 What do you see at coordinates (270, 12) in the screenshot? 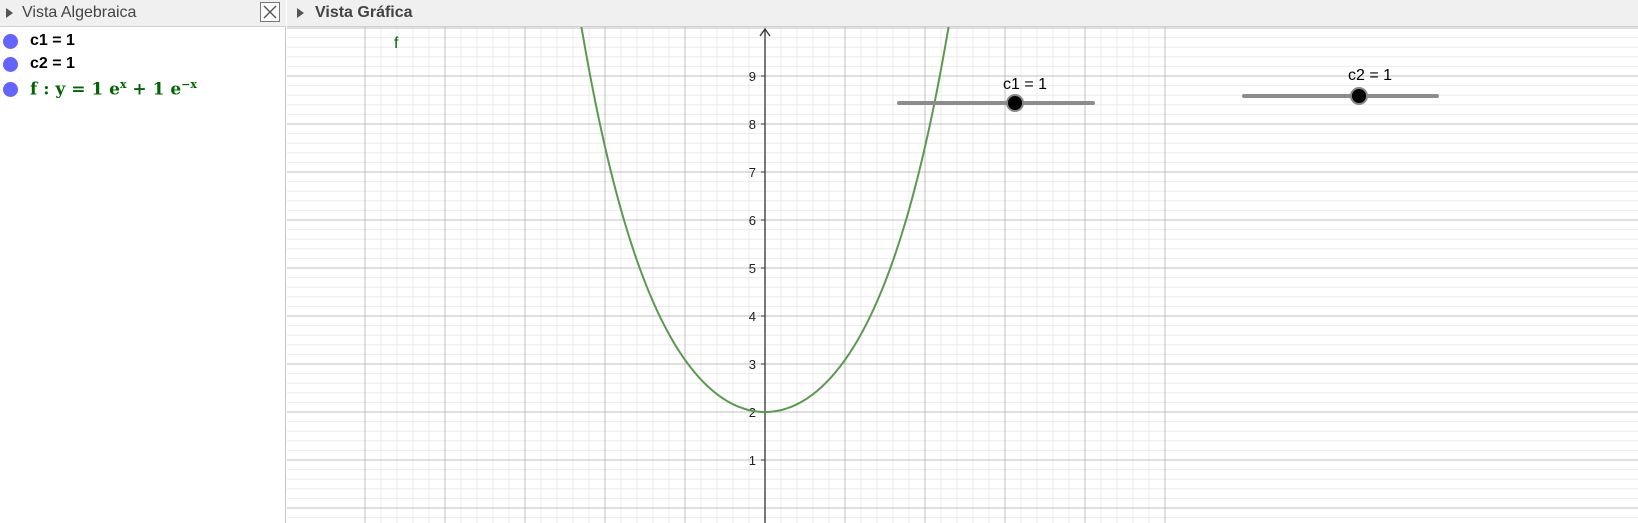
I see `close-icon` at bounding box center [270, 12].